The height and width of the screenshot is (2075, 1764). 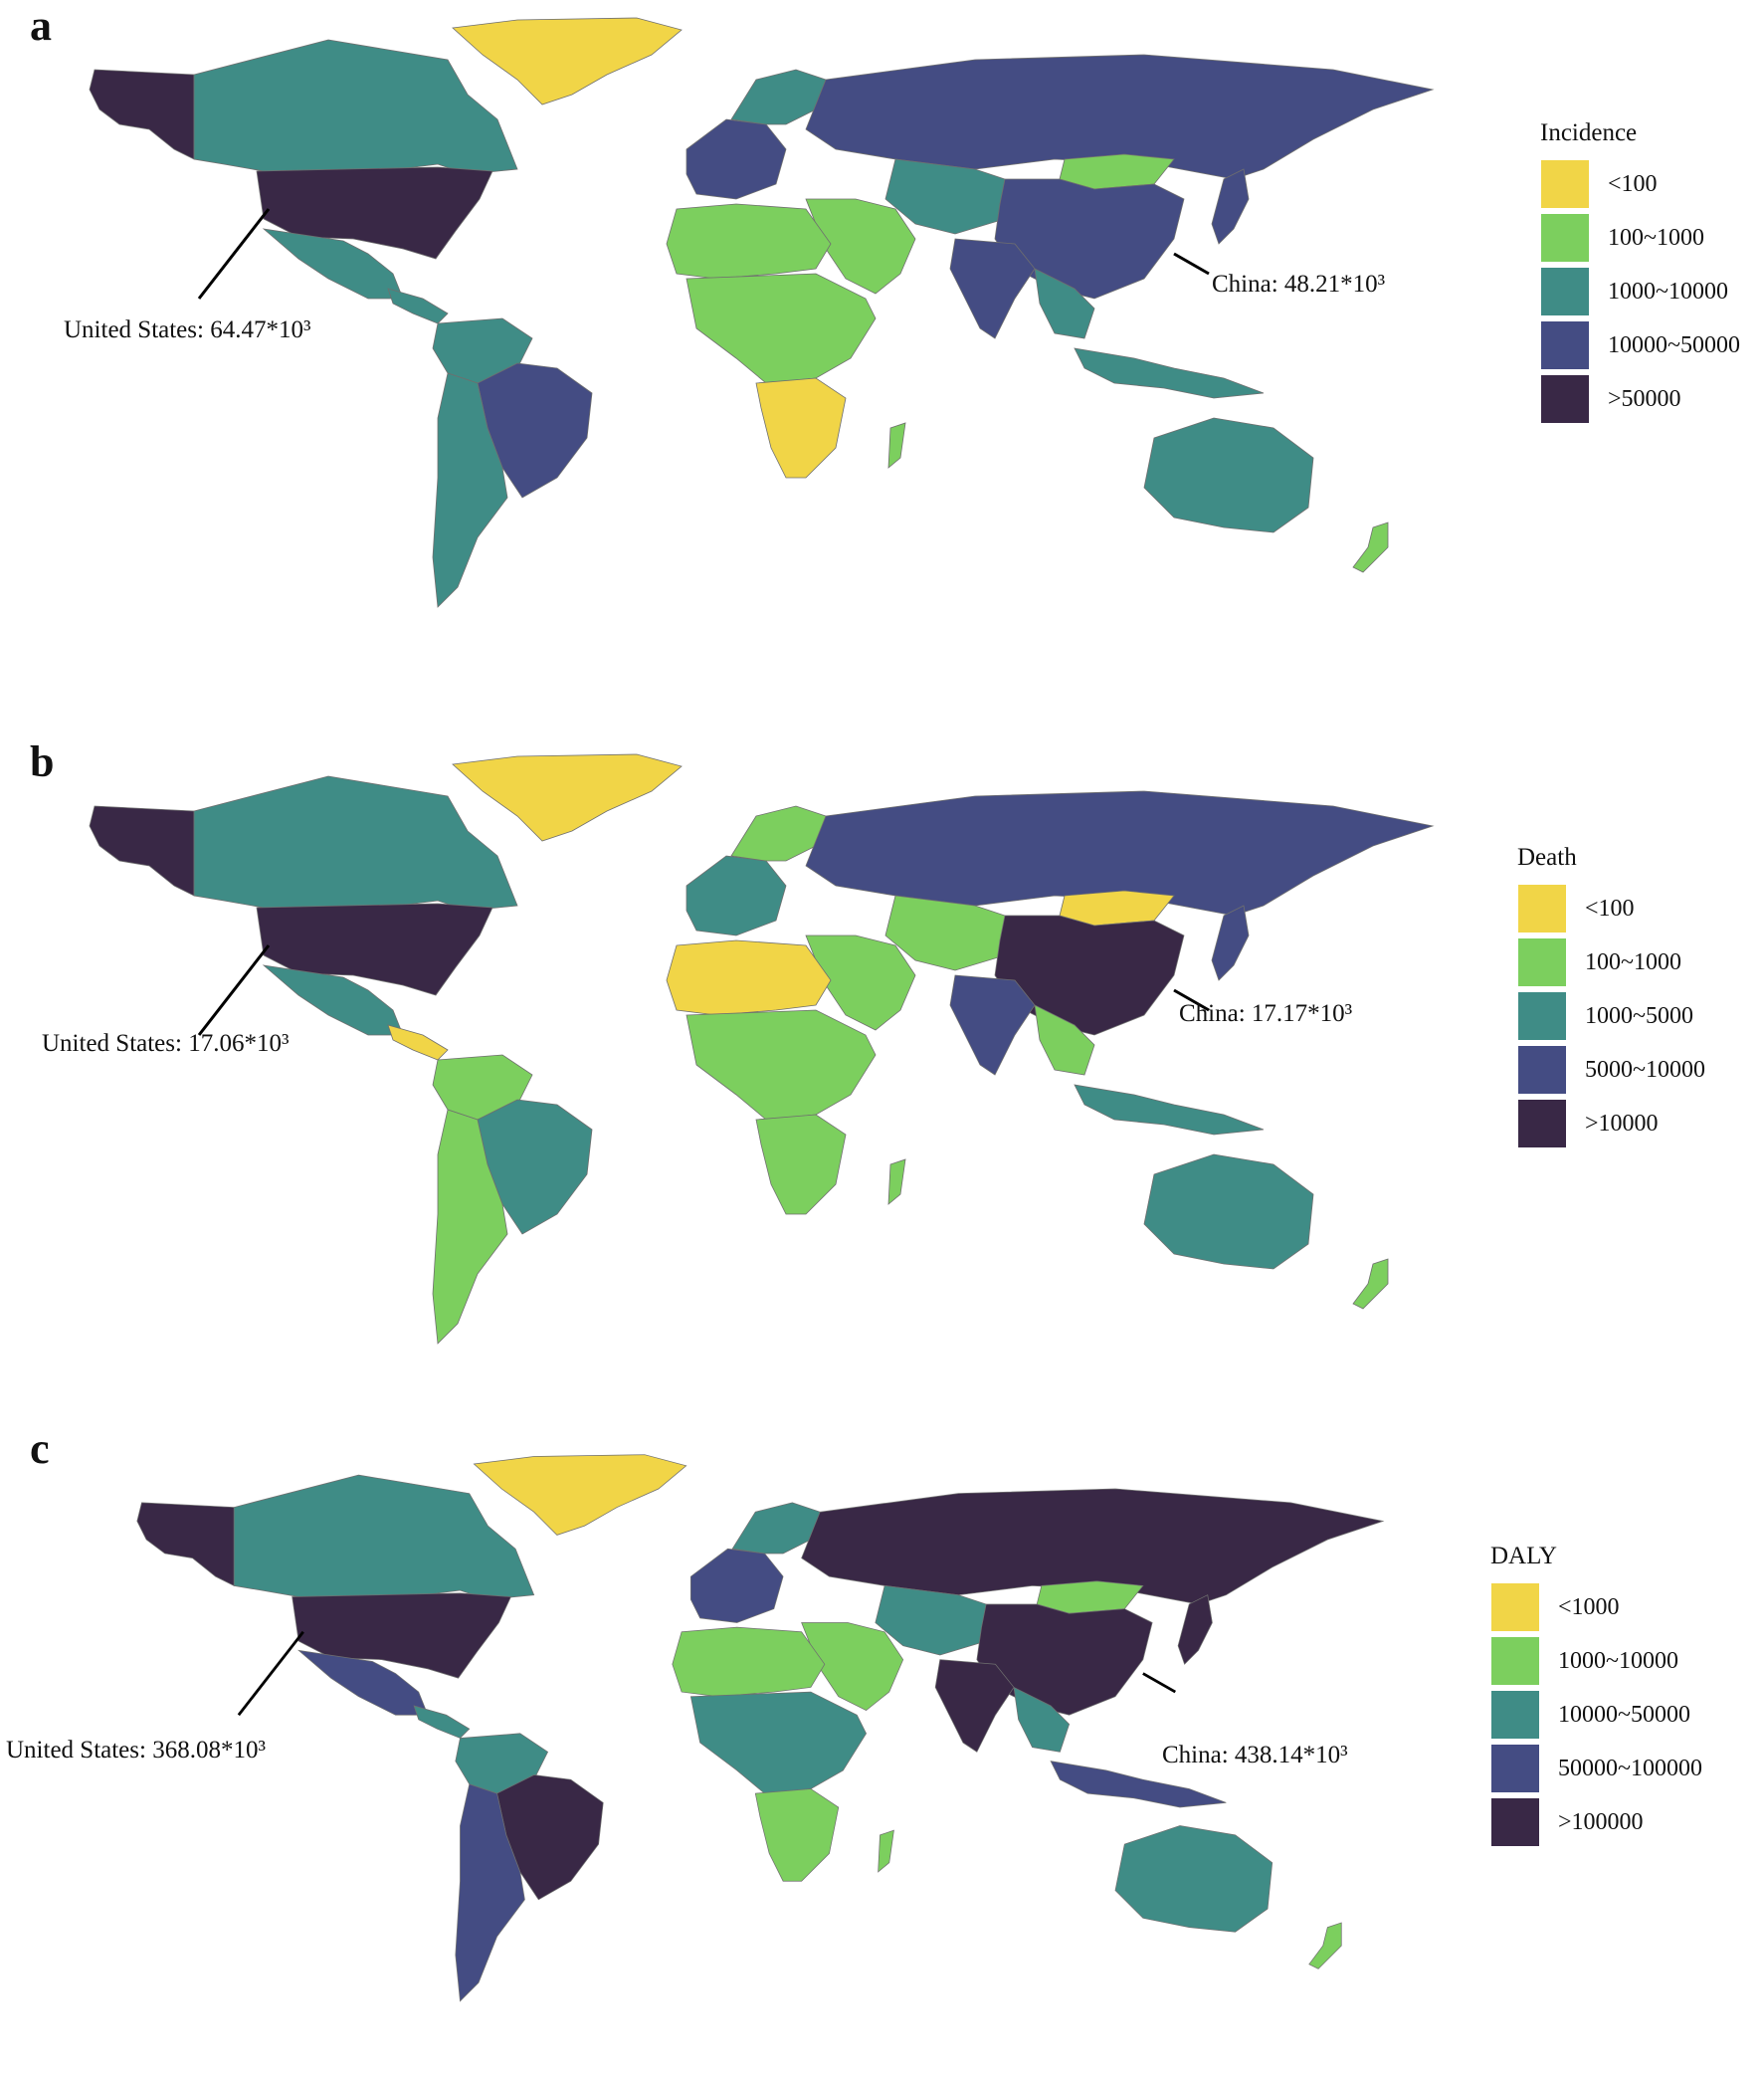 What do you see at coordinates (1630, 1768) in the screenshot?
I see `legend-label: 50000~100000` at bounding box center [1630, 1768].